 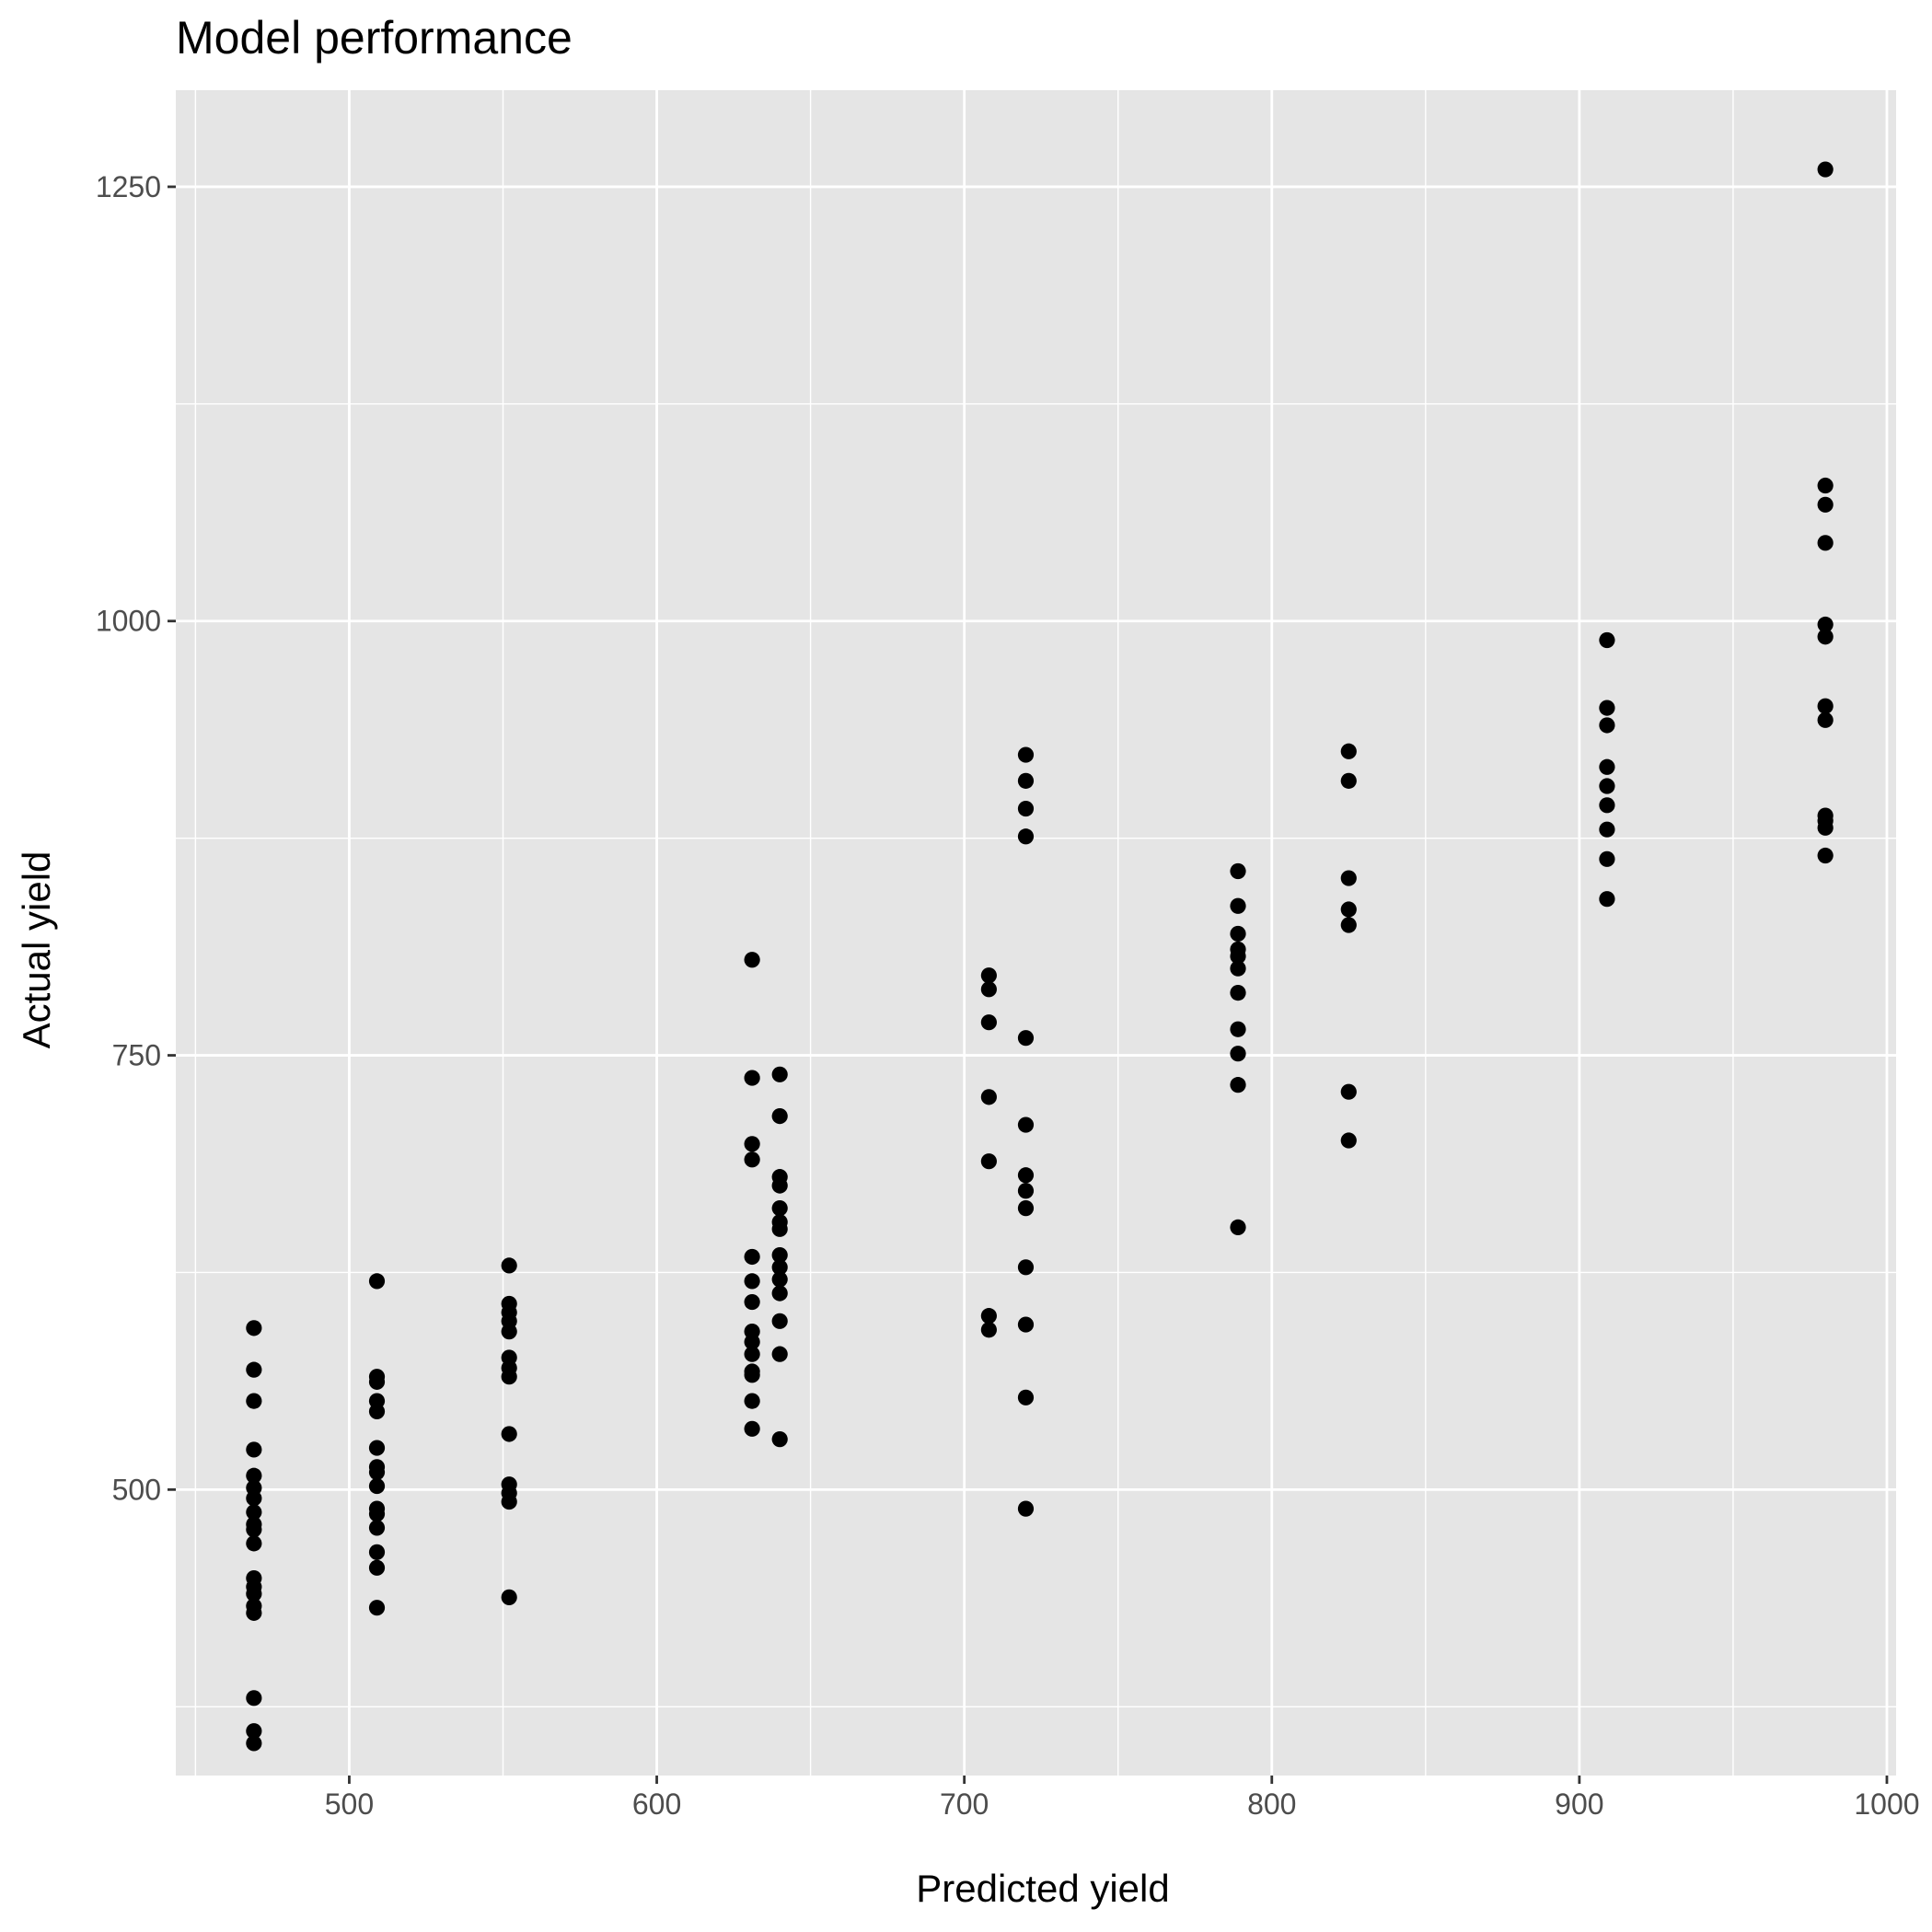 What do you see at coordinates (1123, 1799) in the screenshot?
I see `x-axis: 500 600 700 800 900 1000` at bounding box center [1123, 1799].